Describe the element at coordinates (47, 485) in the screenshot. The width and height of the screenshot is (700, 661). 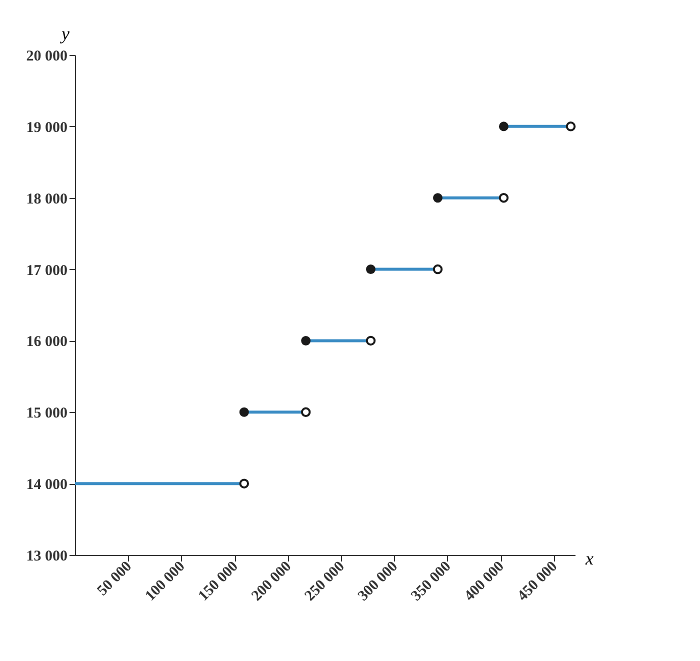
I see `y-tick-label: 14 000` at that location.